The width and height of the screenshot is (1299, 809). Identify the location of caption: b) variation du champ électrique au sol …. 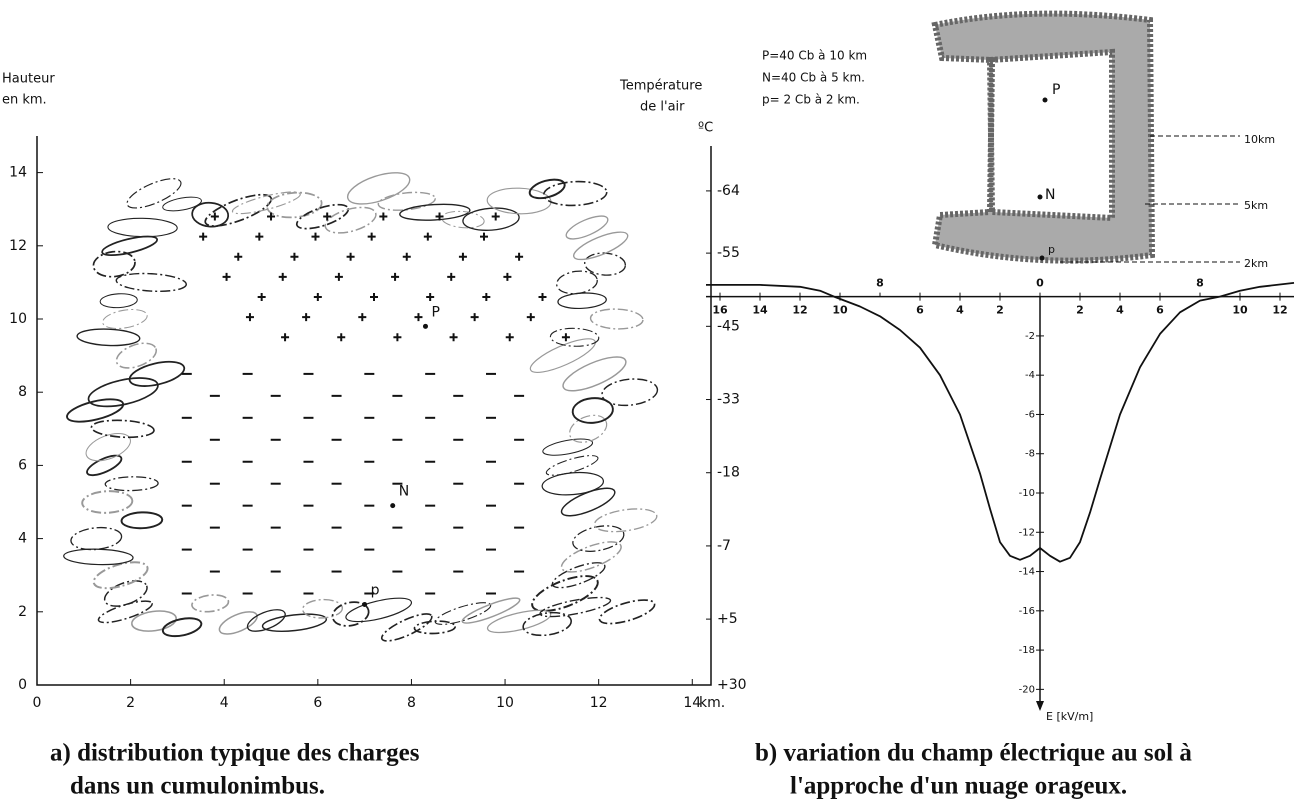
(973, 753).